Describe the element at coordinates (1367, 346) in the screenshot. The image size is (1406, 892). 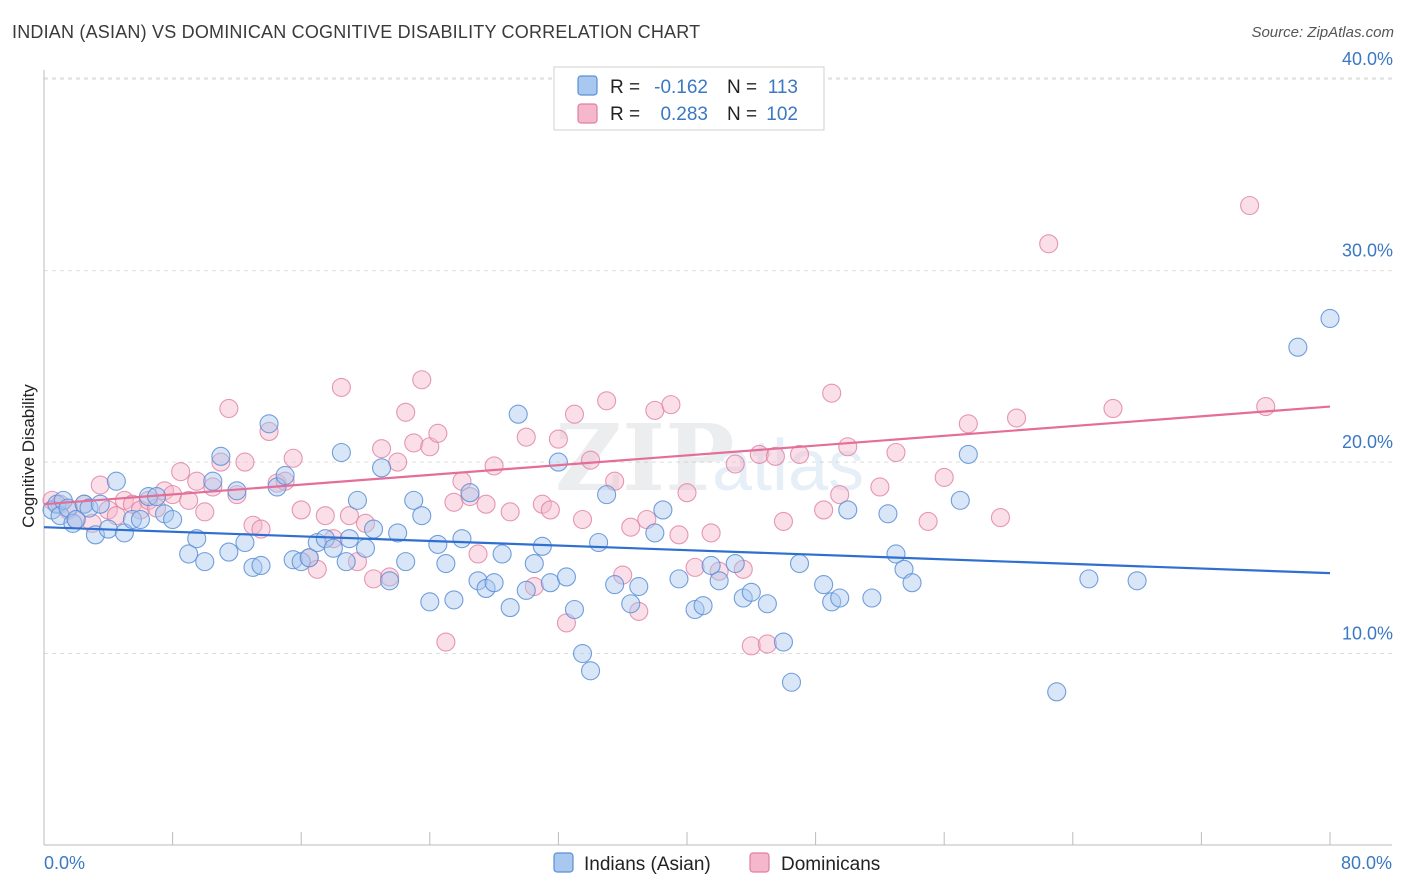
I see `y-tick-labels: 10.0% 20.0% 30.0% 40.0%` at that location.